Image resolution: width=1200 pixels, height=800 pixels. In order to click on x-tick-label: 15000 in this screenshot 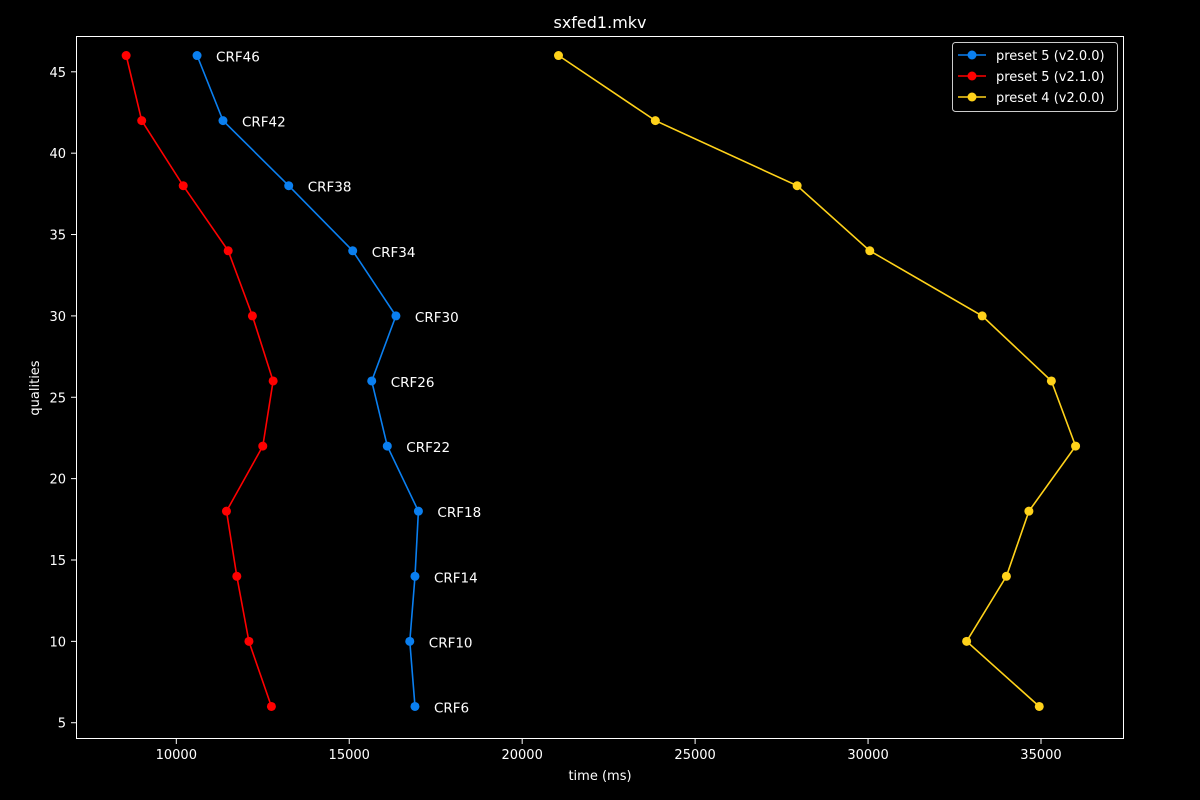, I will do `click(349, 755)`.